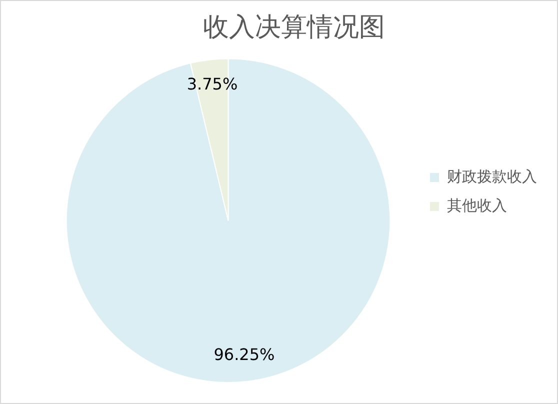  I want to click on data-label: 3.75%, so click(212, 84).